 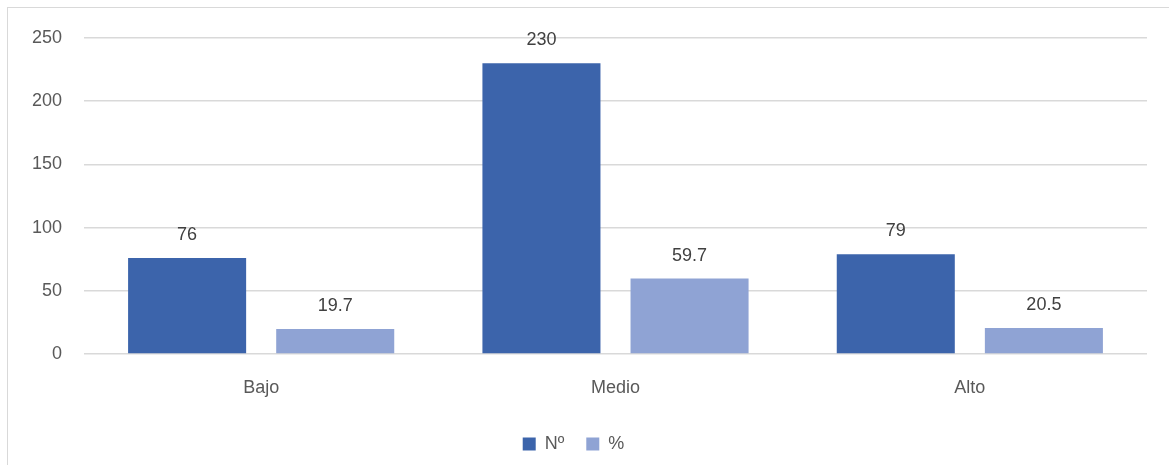 I want to click on data-label: 76, so click(x=187, y=233).